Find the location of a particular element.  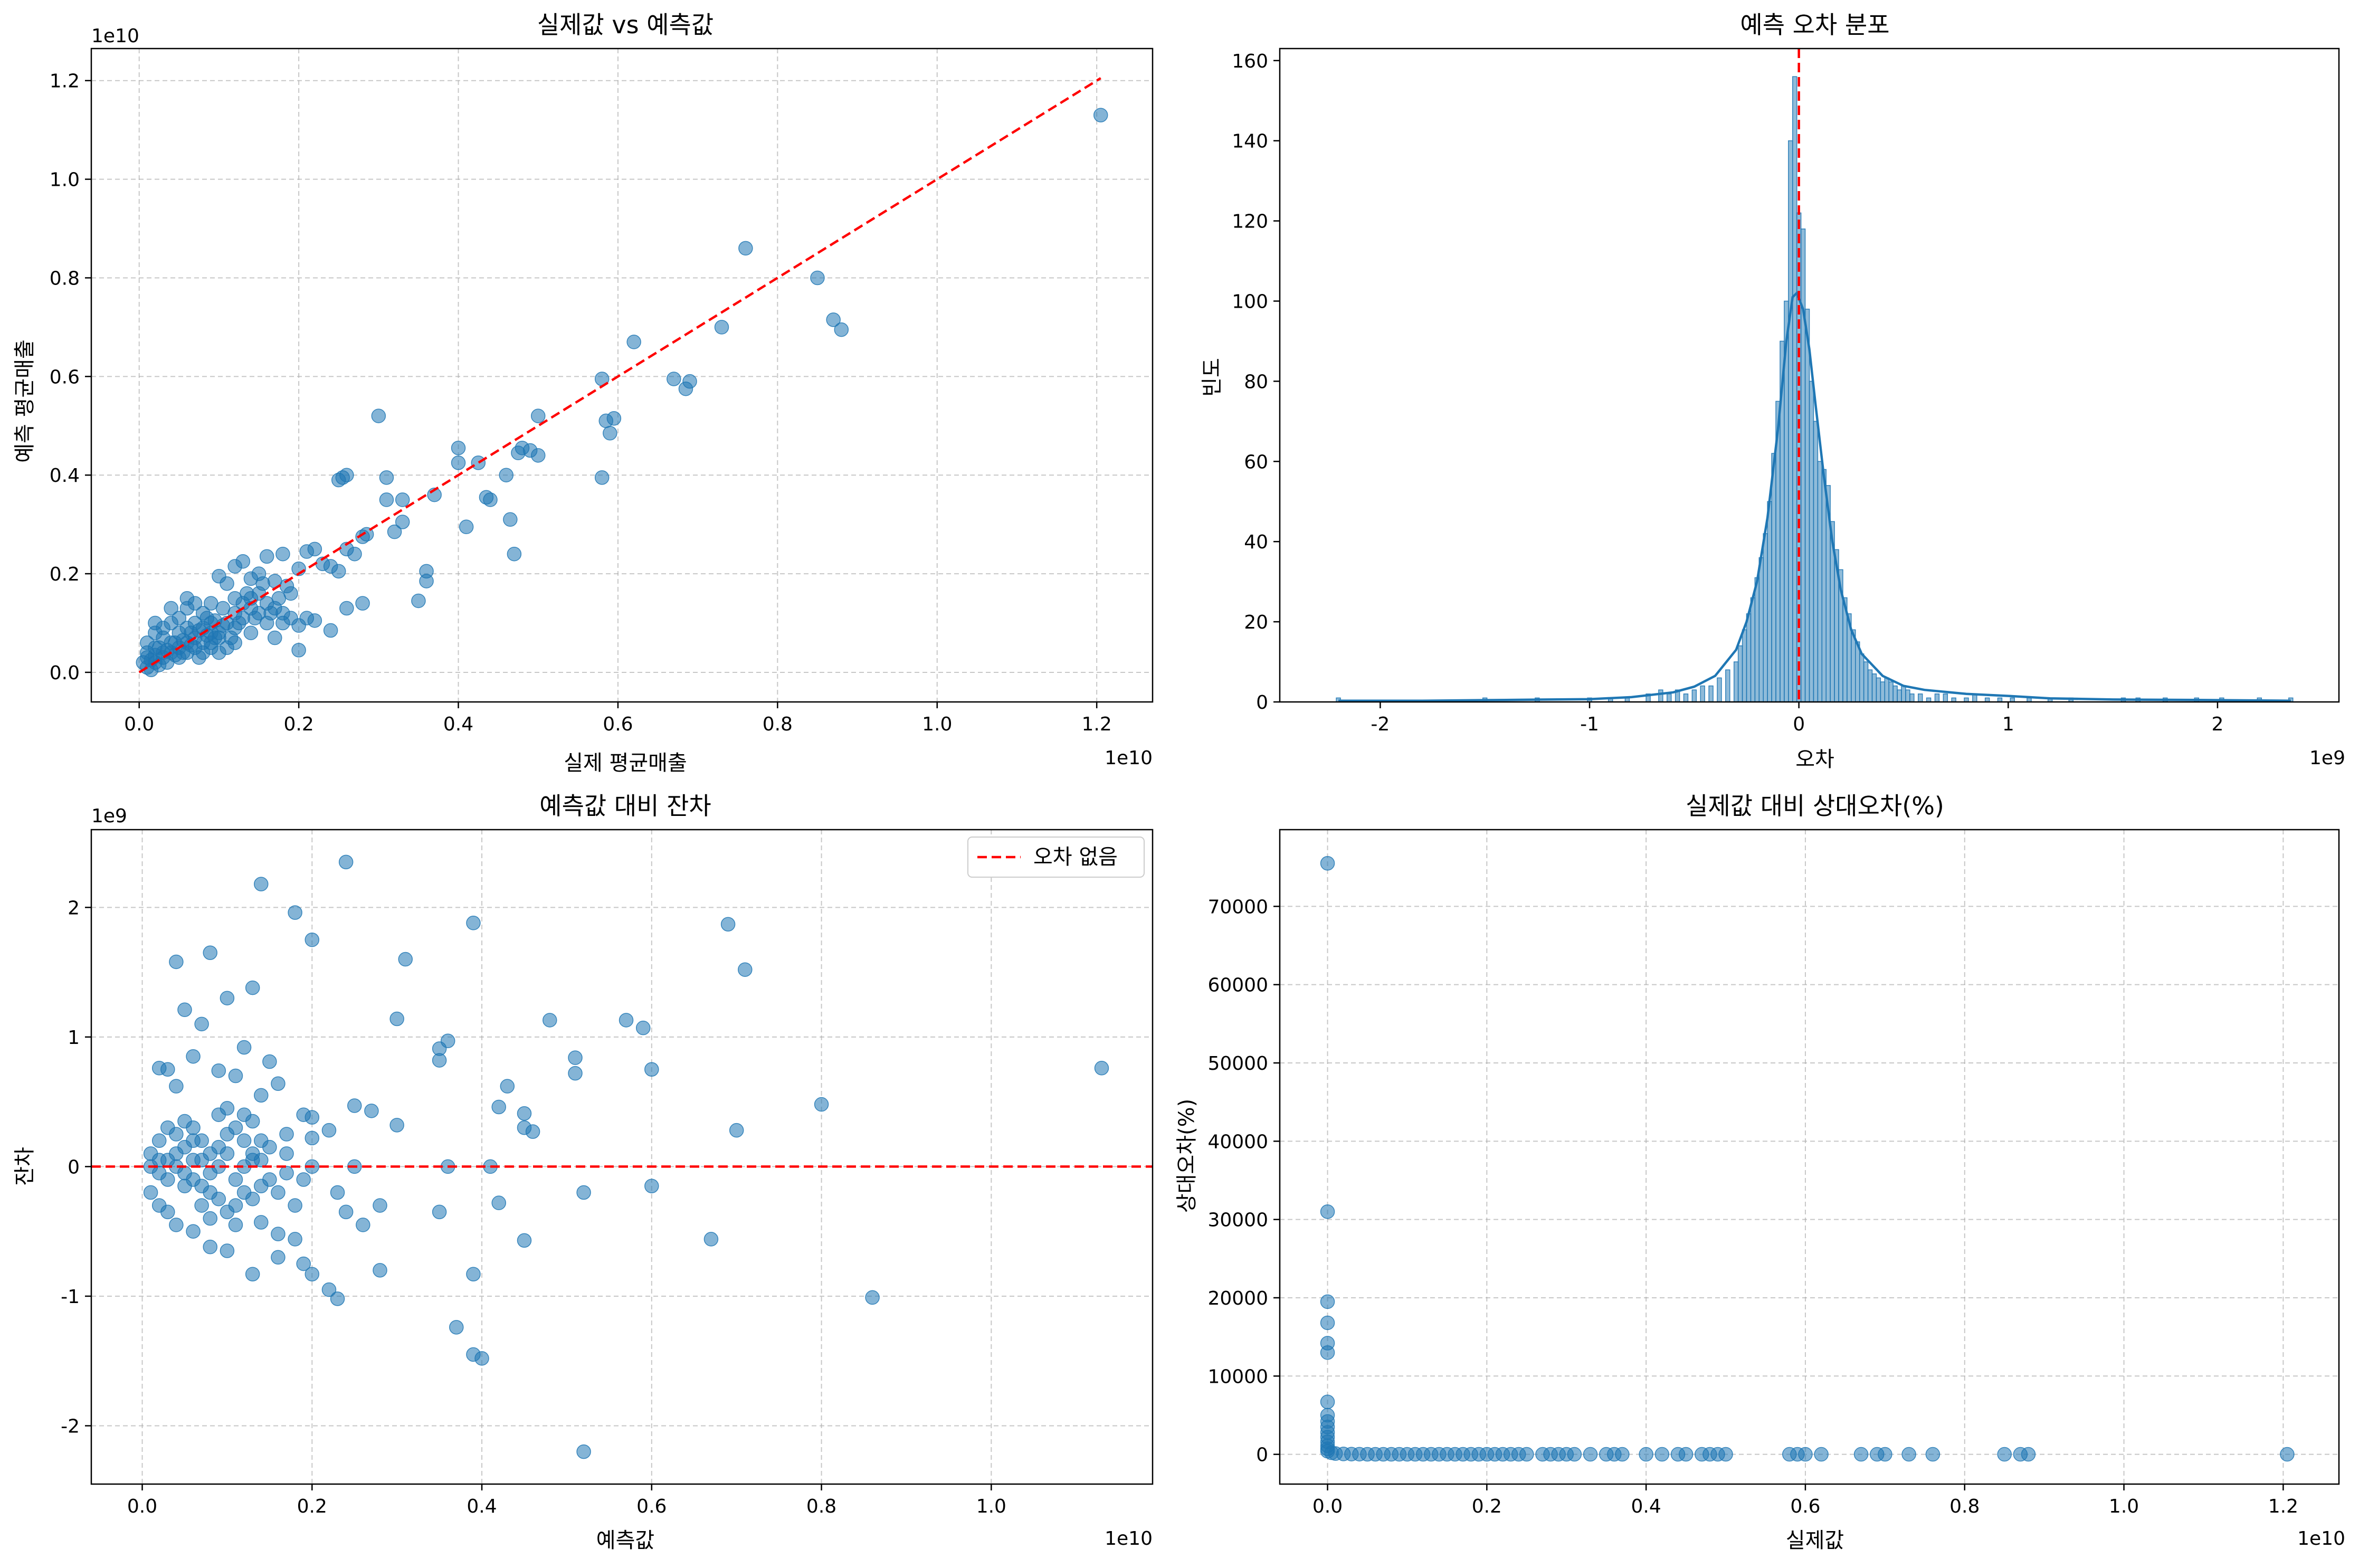

panel3-x-tick-label: 0.6 is located at coordinates (651, 1506).